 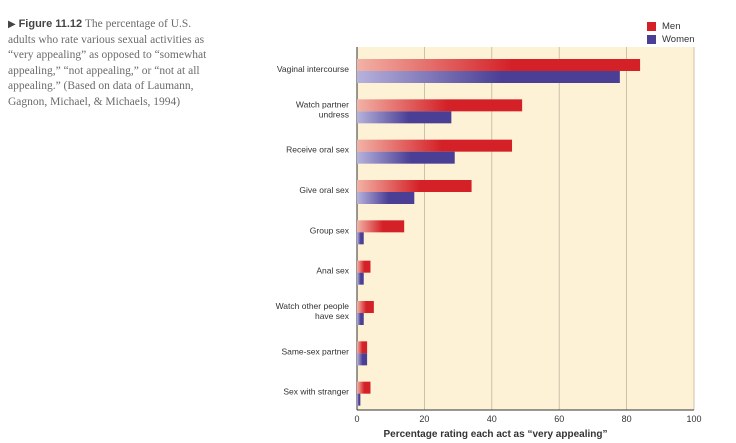 What do you see at coordinates (356, 419) in the screenshot?
I see `x-tick-label-0: 0` at bounding box center [356, 419].